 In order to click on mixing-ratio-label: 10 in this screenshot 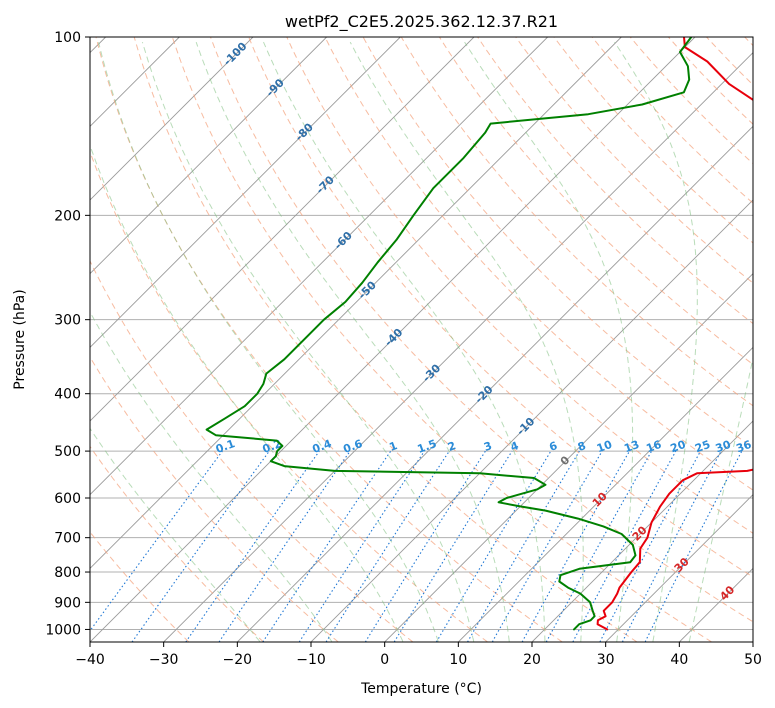, I will do `click(604, 447)`.